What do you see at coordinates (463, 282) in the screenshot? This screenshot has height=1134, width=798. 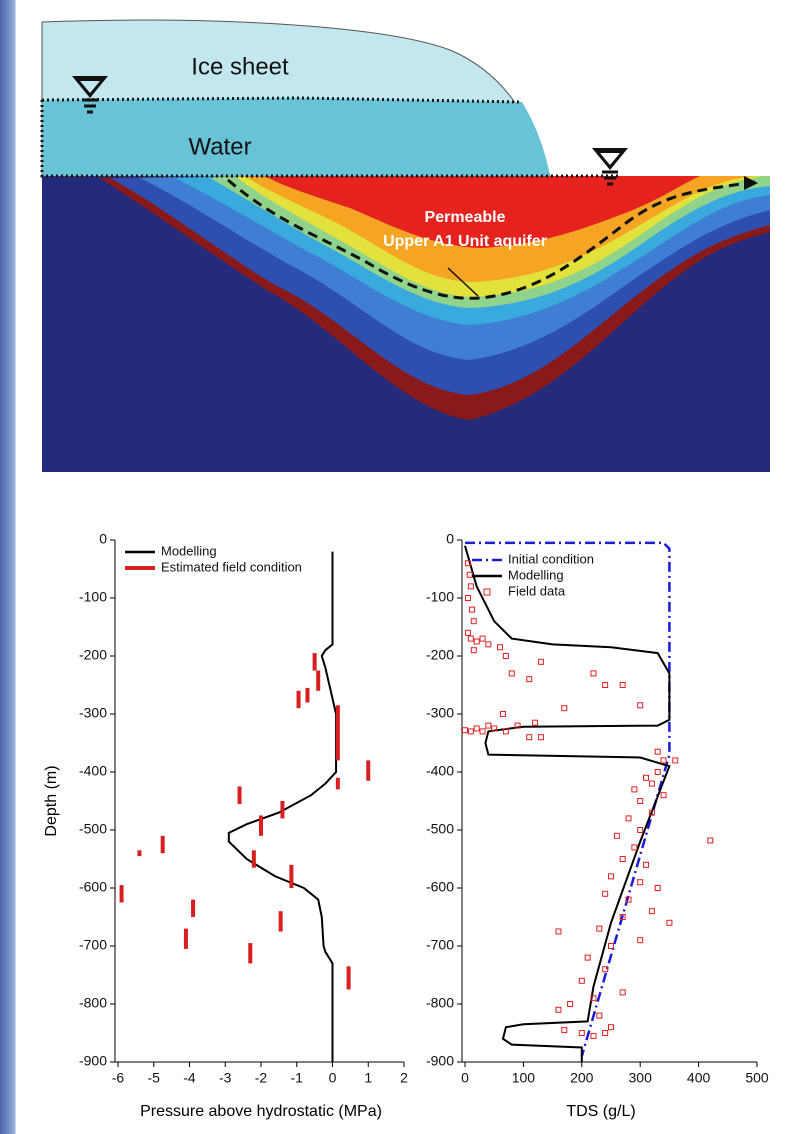 I see `label-pointer` at bounding box center [463, 282].